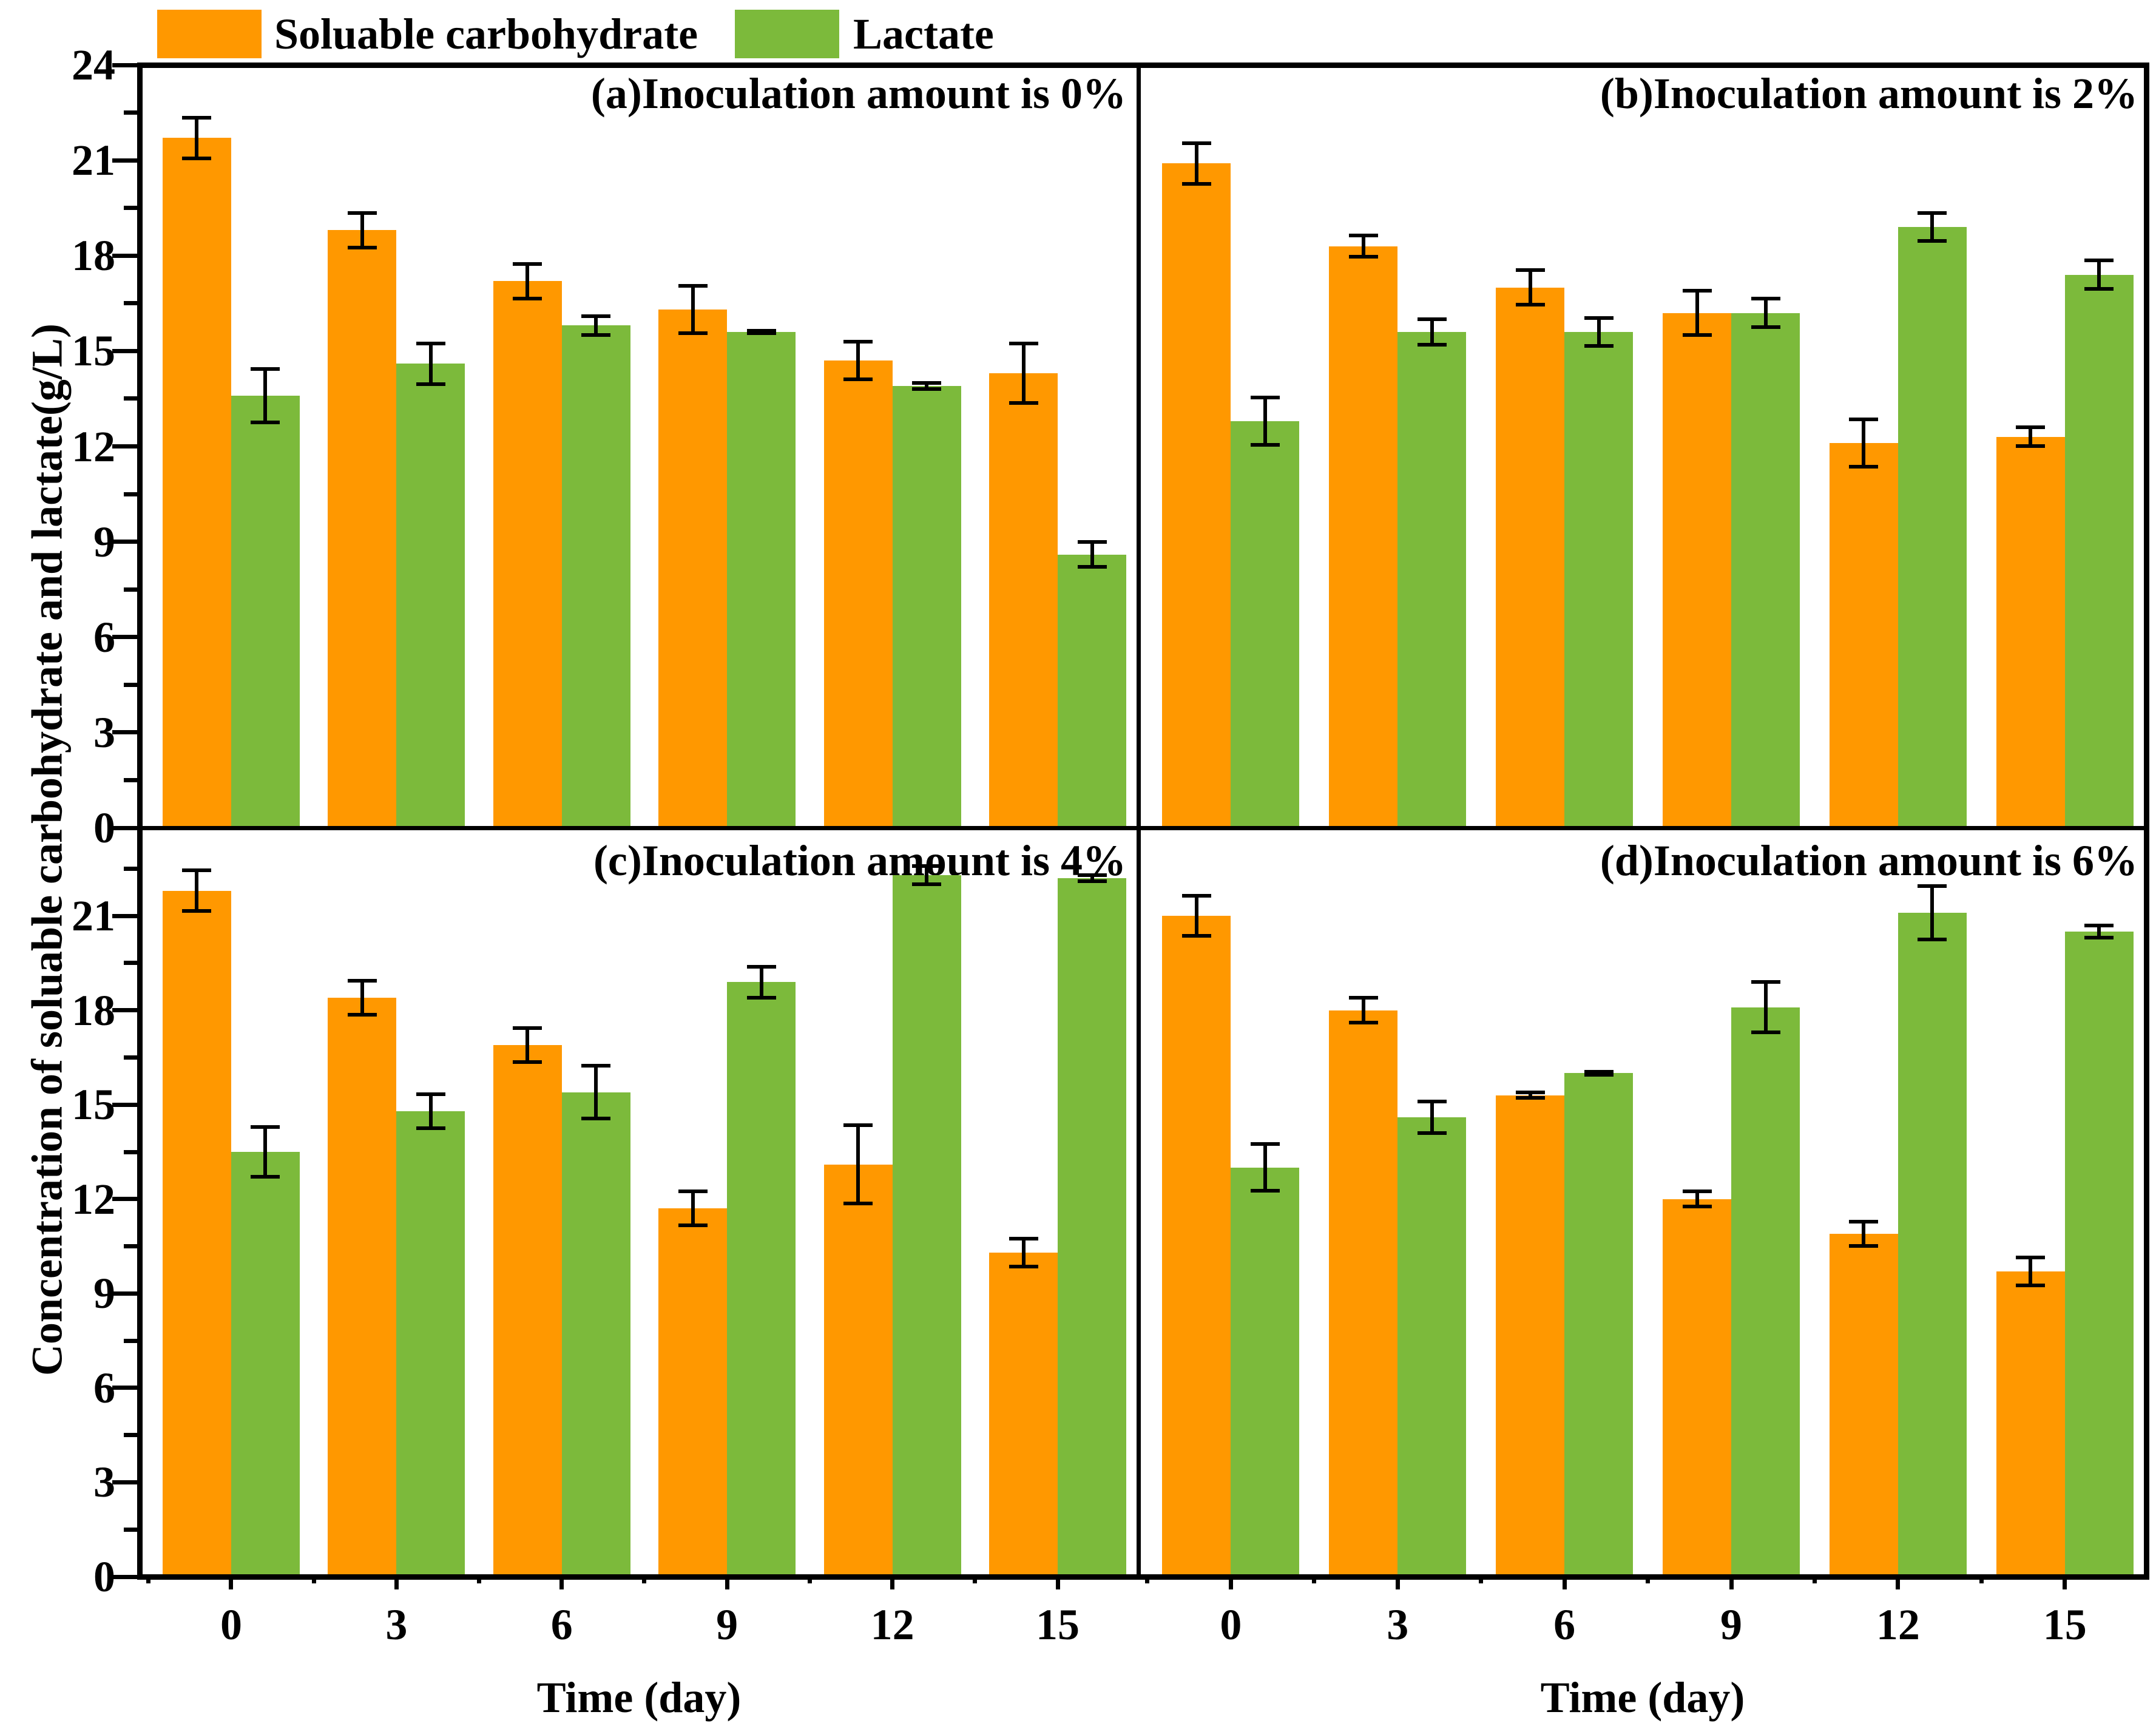 The width and height of the screenshot is (2156, 1726). Describe the element at coordinates (94, 1104) in the screenshot. I see `y-tick-label: 15` at that location.